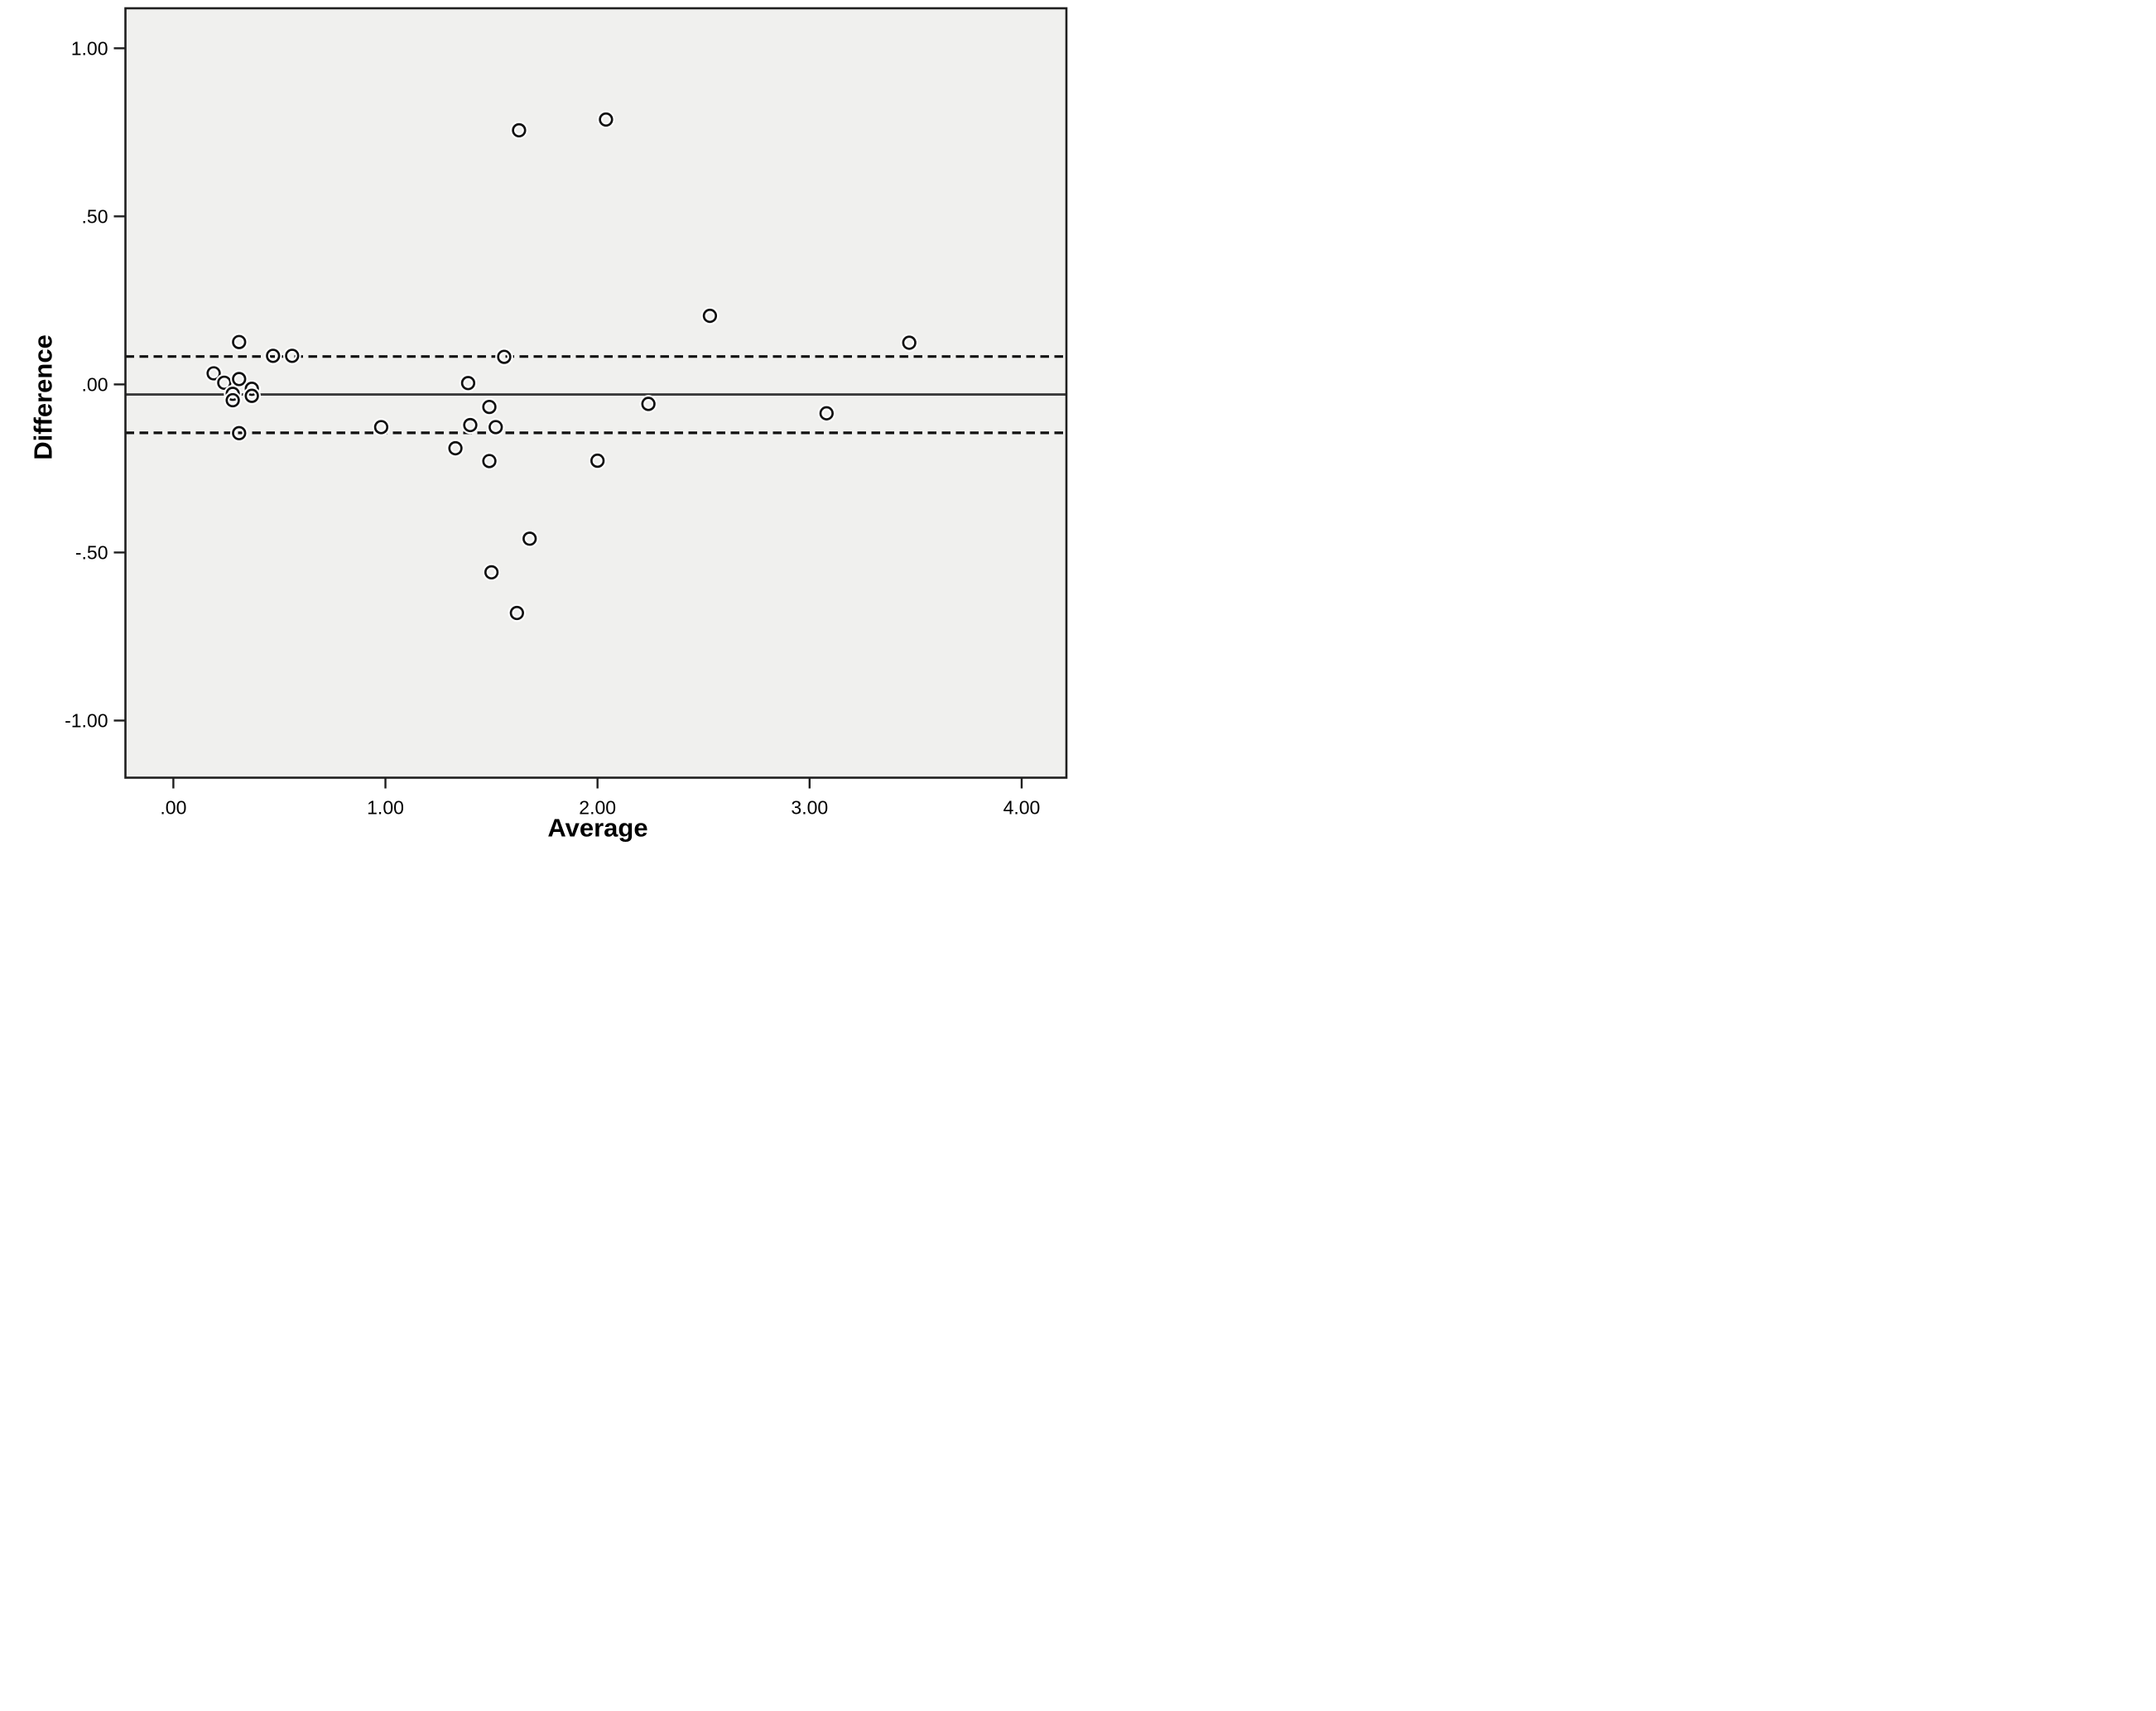 The height and width of the screenshot is (1711, 2156). Describe the element at coordinates (95, 216) in the screenshot. I see `y-tick-label: .50` at that location.